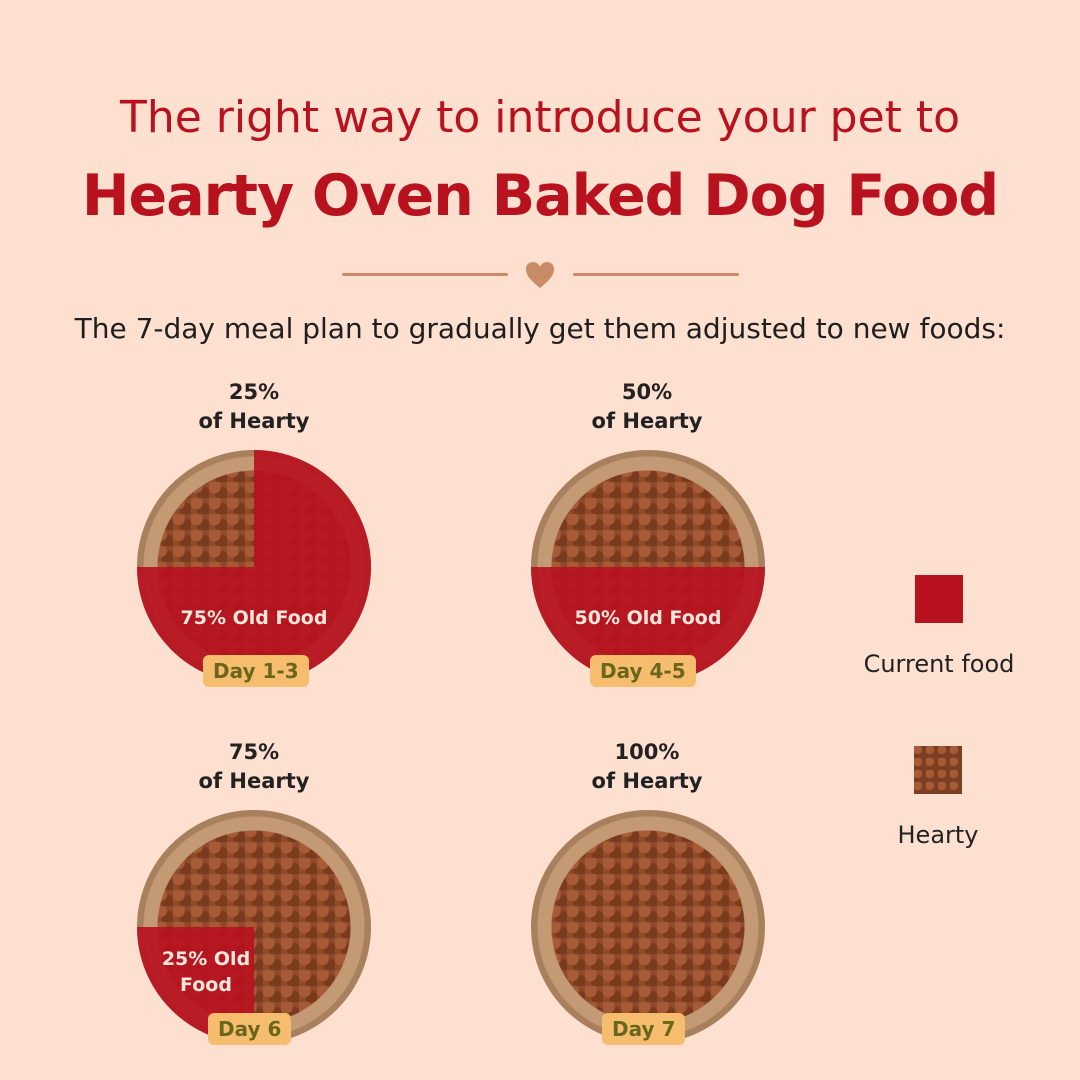 The height and width of the screenshot is (1080, 1080). I want to click on step-2-old-food-overlay, so click(648, 567).